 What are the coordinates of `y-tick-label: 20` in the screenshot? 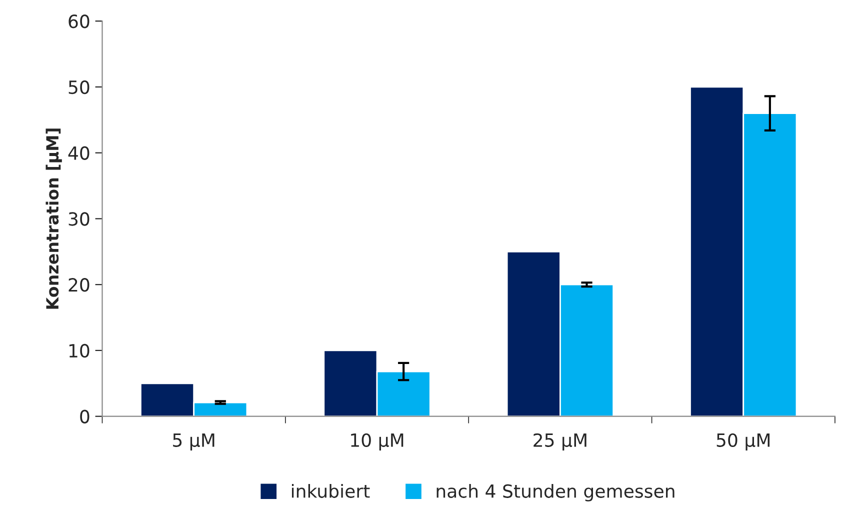 It's located at (79, 285).